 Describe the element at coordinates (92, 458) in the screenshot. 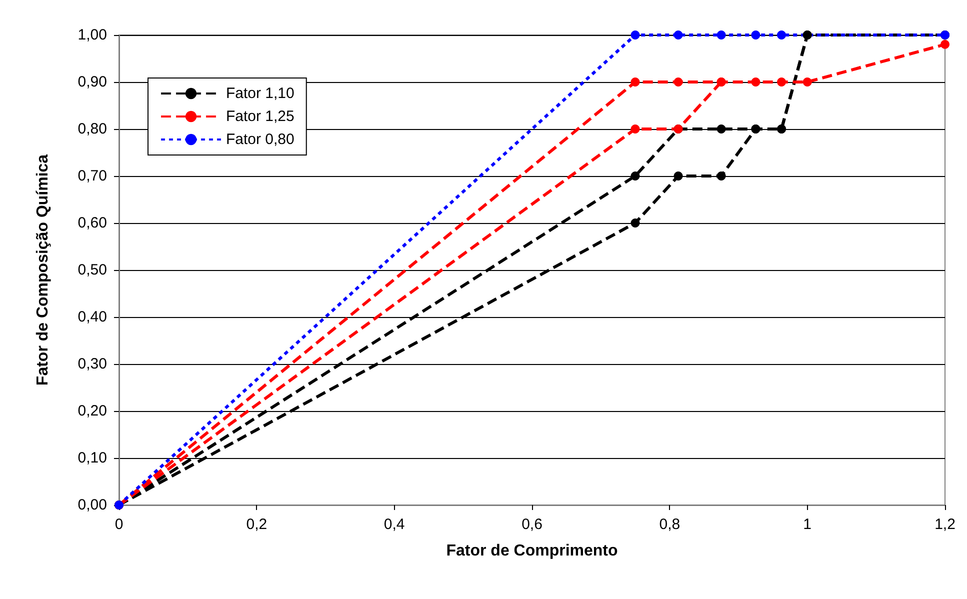

I see `y-tick-label: 0,10` at that location.